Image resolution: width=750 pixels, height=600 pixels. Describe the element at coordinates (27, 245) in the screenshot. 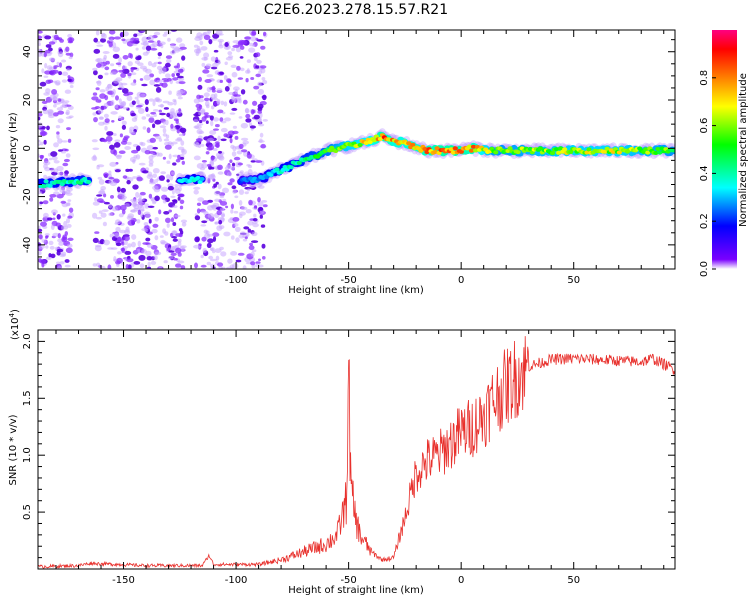

I see `spectrogram-y-tick-label: -40` at that location.